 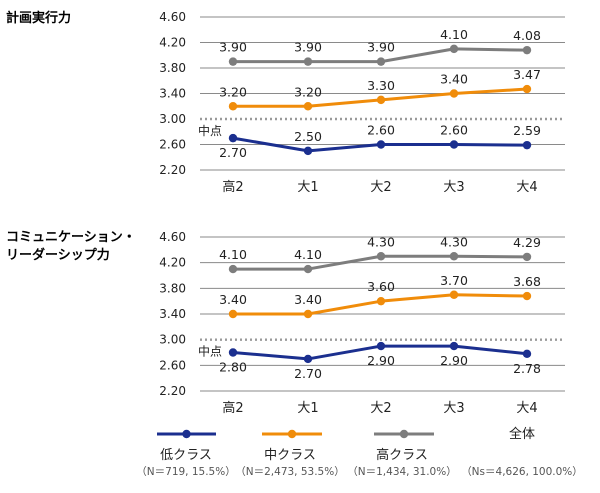 What do you see at coordinates (71, 237) in the screenshot?
I see `chart2-title-line1: コミュニケーション・` at bounding box center [71, 237].